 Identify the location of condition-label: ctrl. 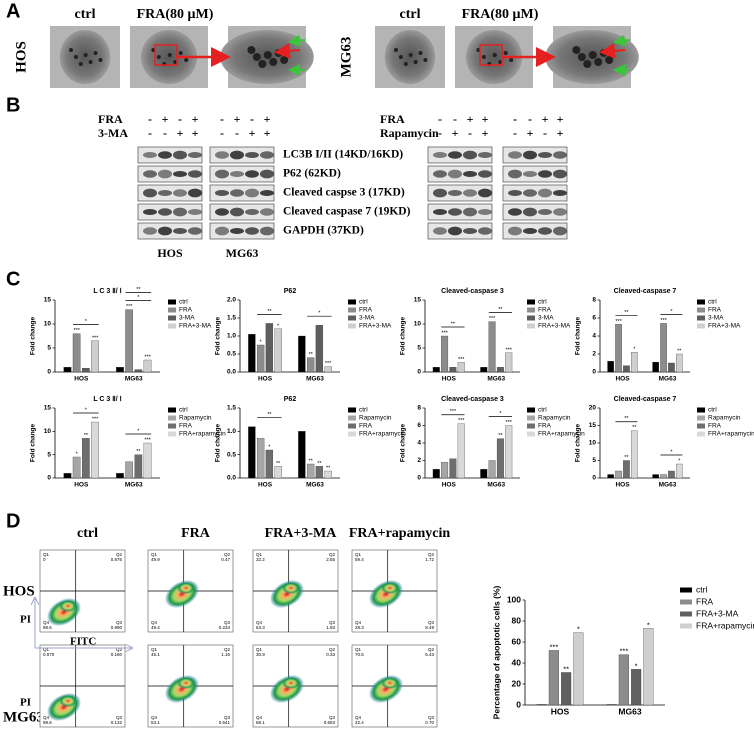
(85, 14).